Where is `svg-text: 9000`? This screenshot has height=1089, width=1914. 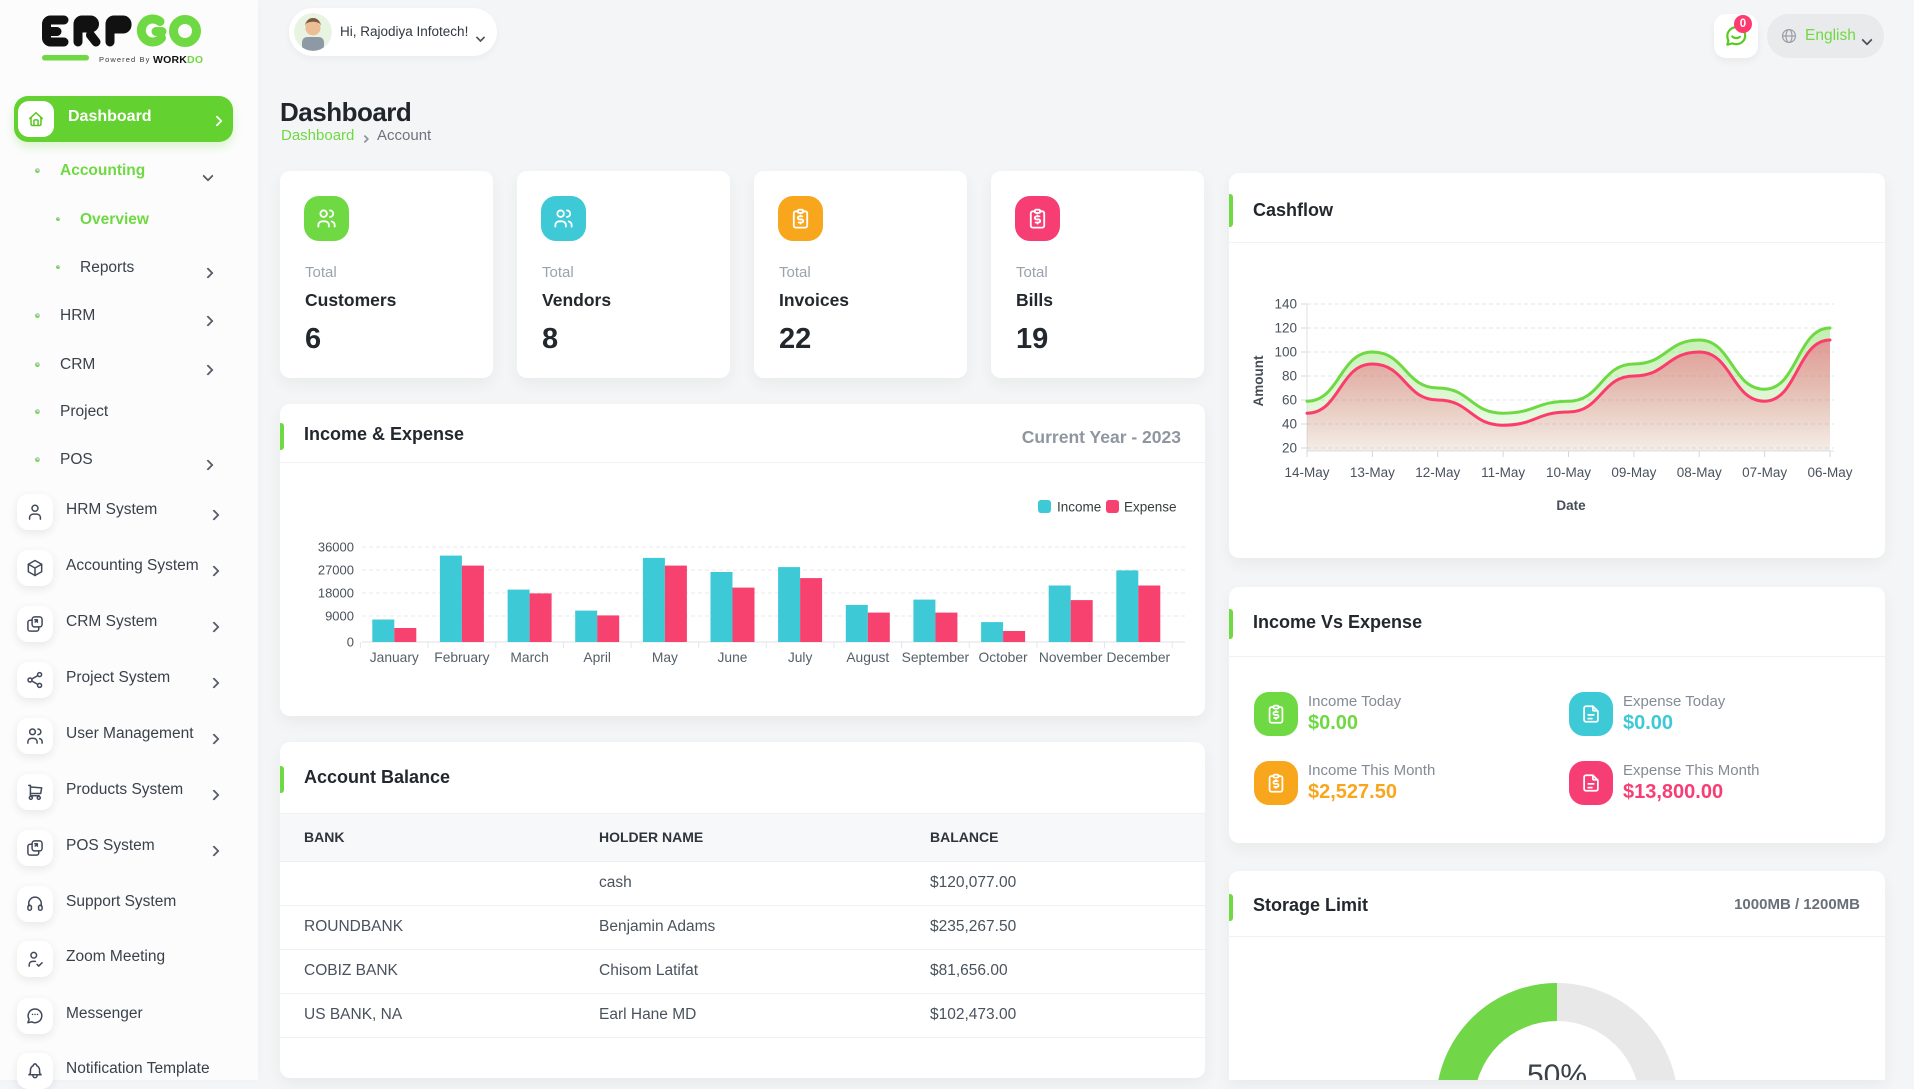 svg-text: 9000 is located at coordinates (339, 616).